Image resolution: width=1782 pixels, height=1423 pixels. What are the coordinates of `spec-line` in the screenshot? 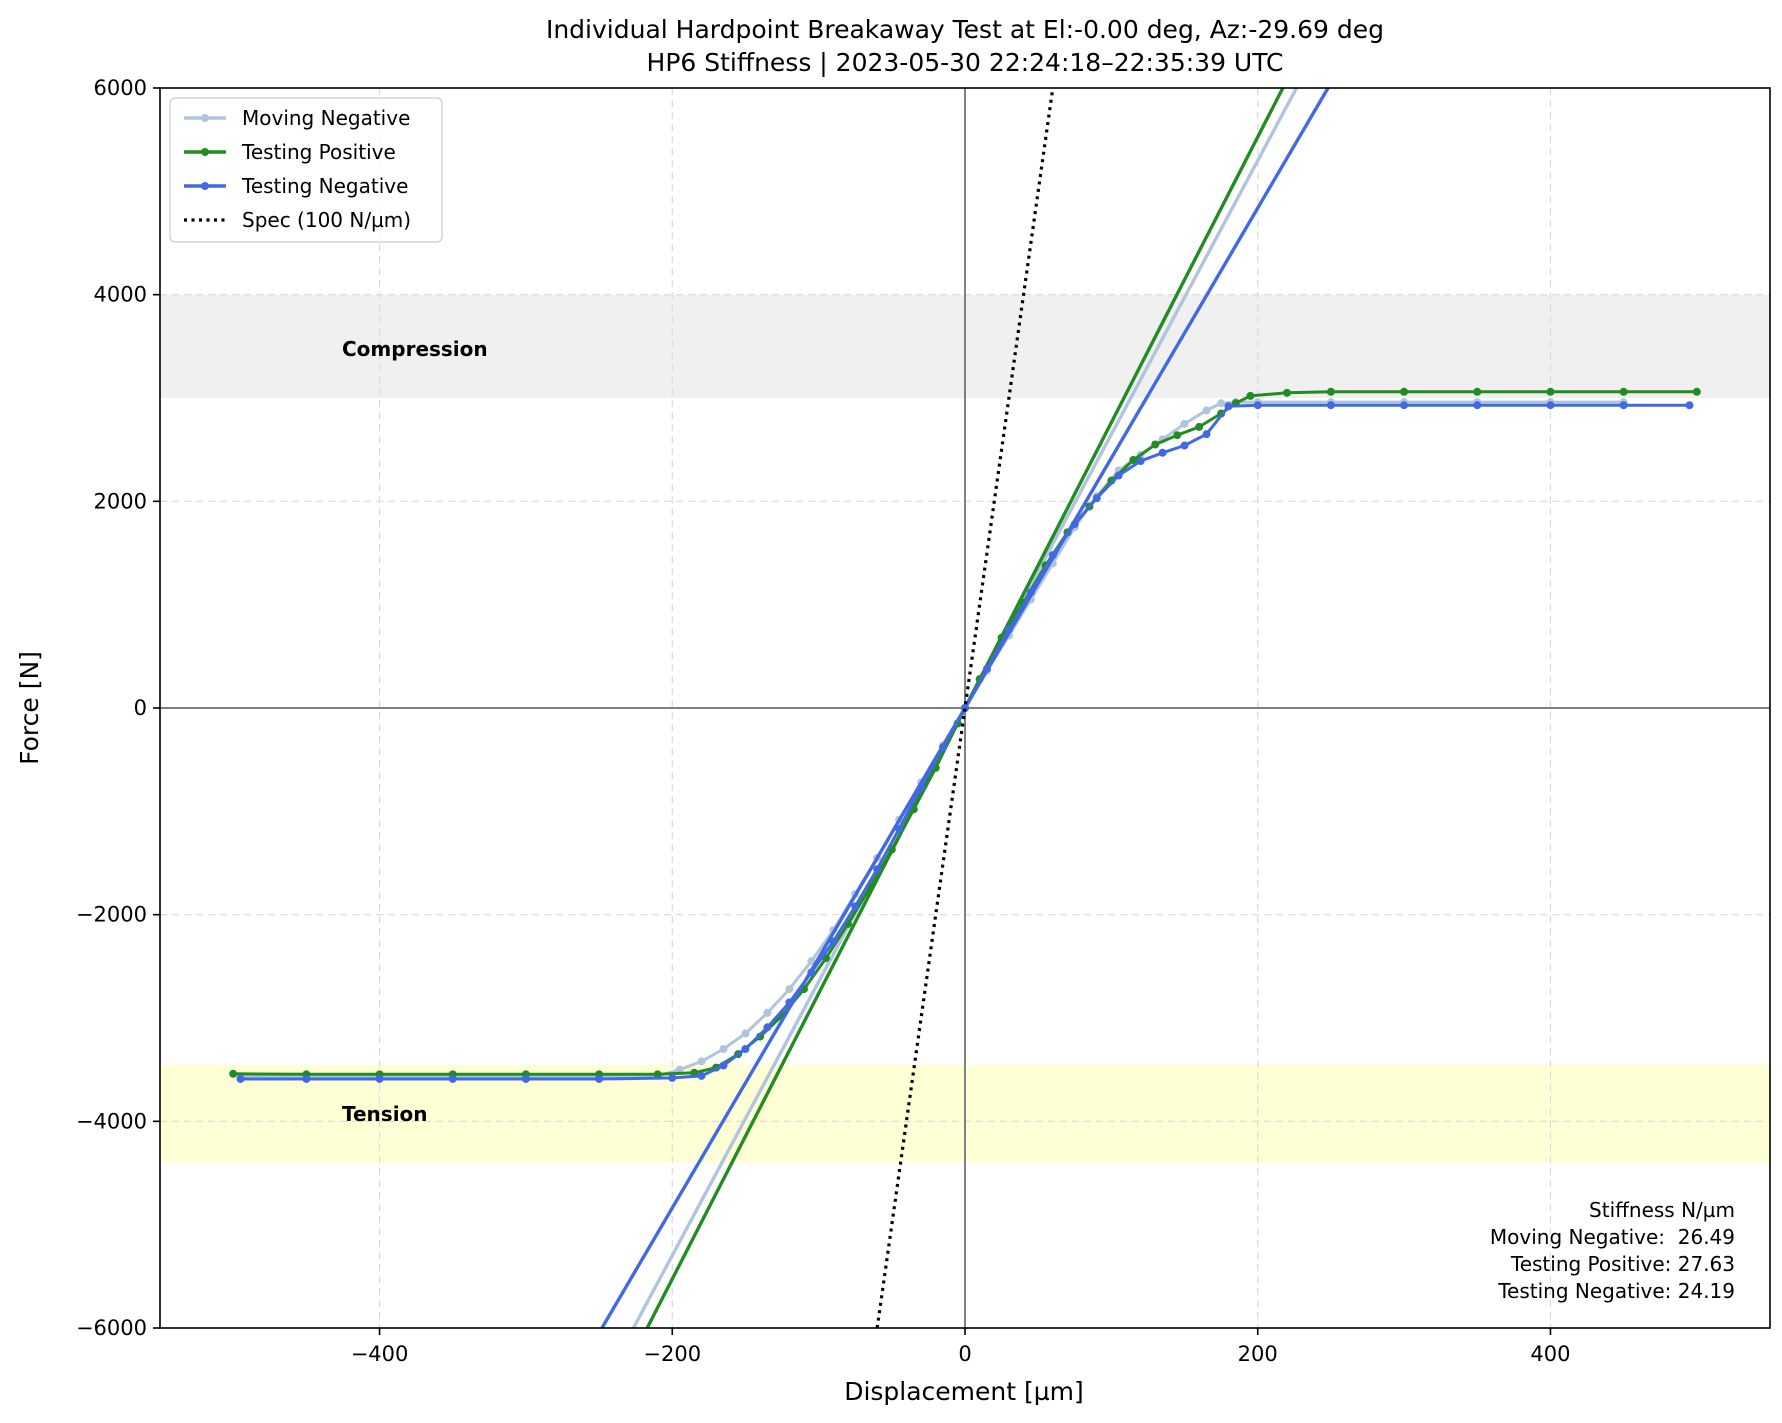 It's located at (965, 708).